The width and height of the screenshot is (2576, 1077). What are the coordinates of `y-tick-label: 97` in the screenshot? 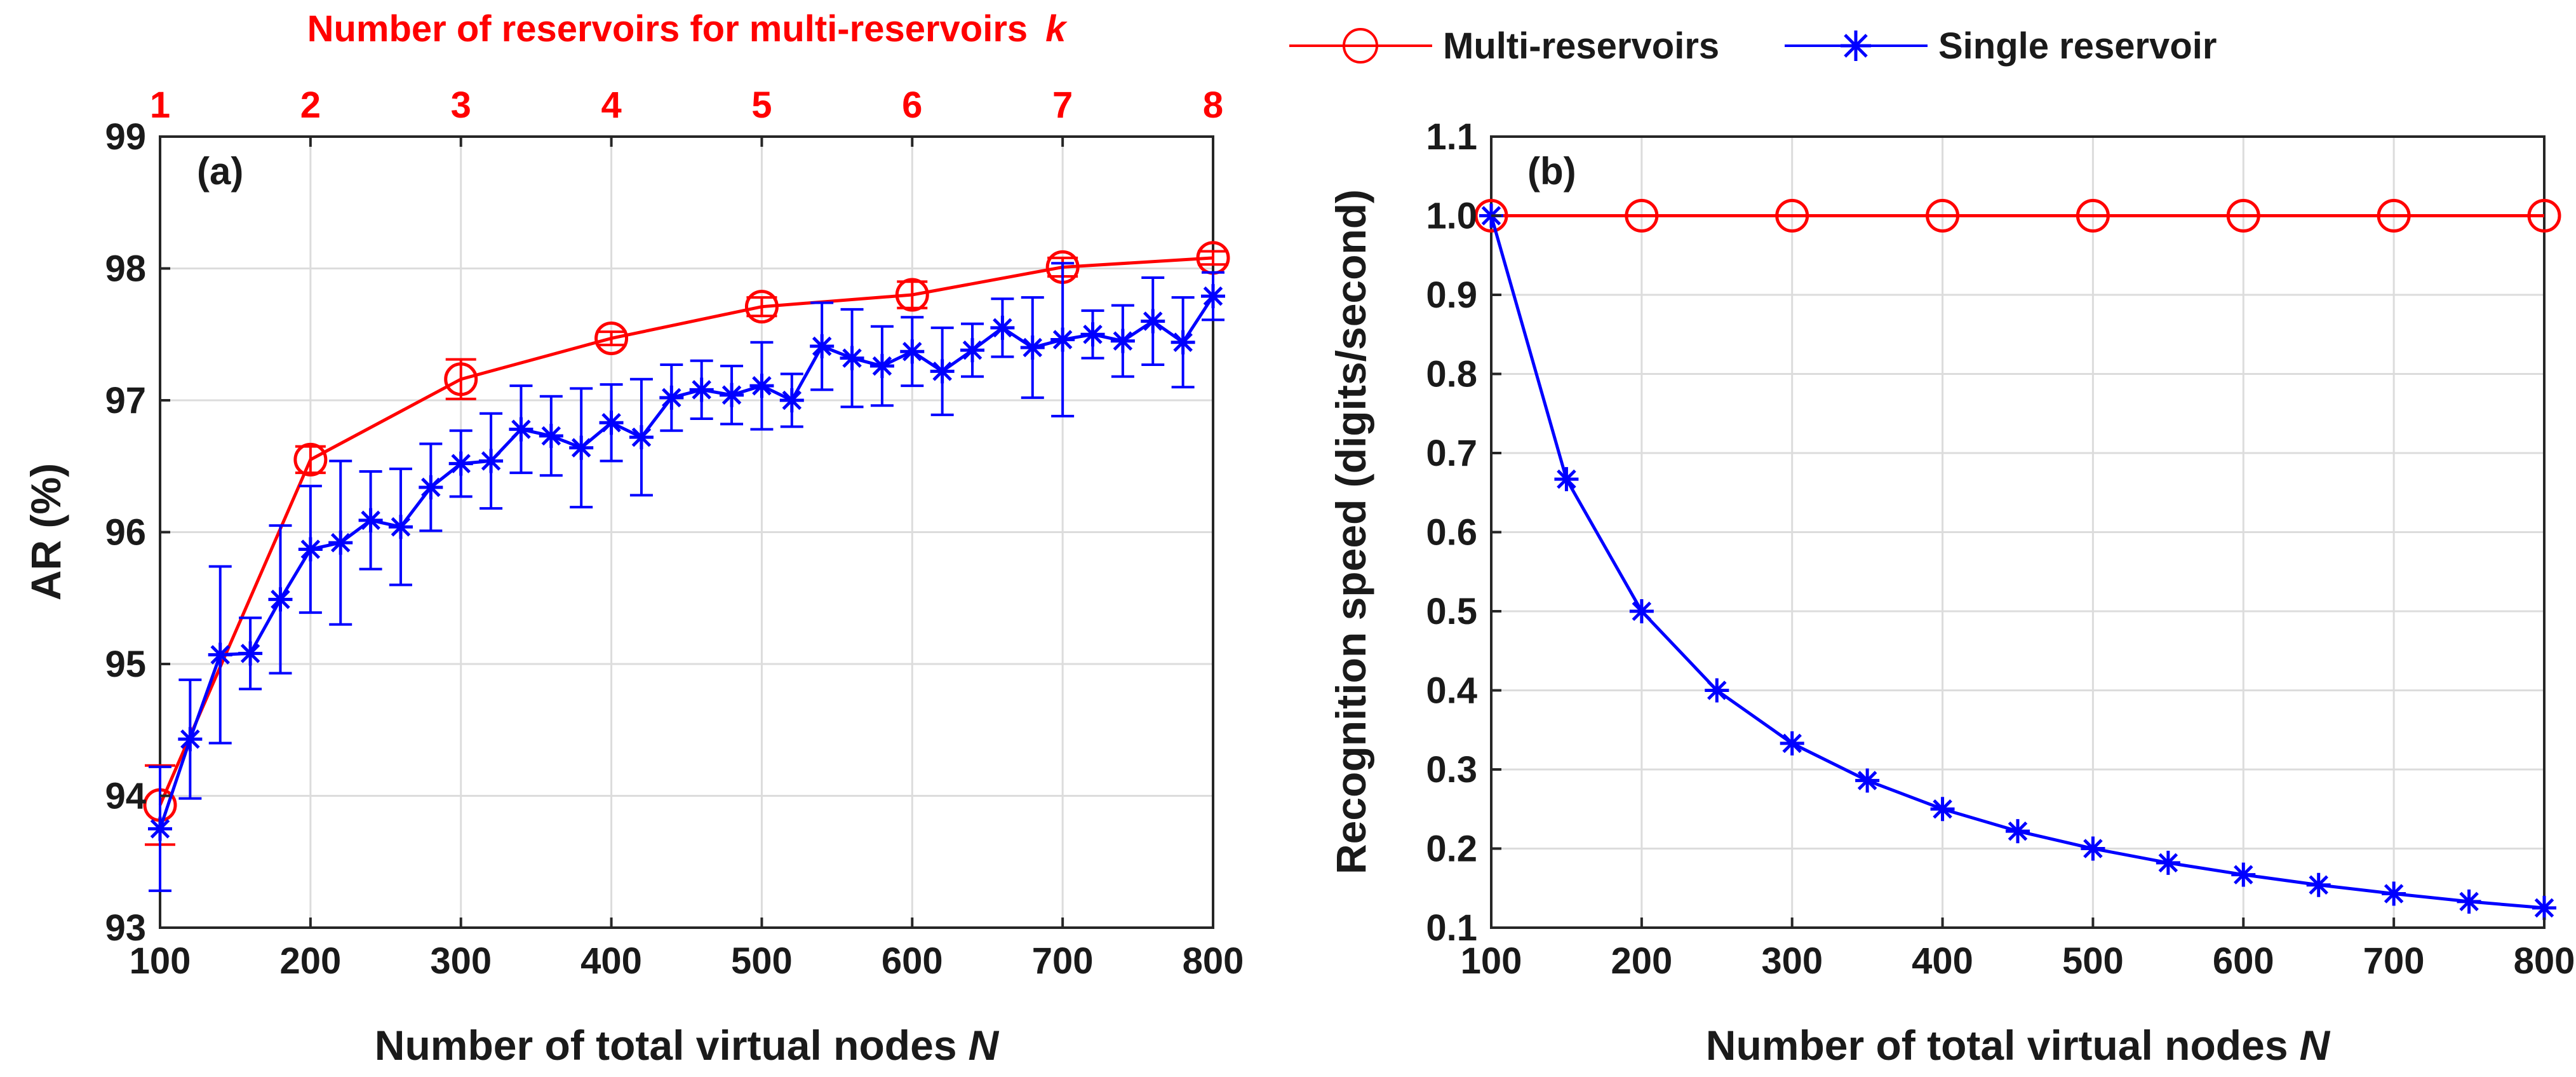 It's located at (125, 400).